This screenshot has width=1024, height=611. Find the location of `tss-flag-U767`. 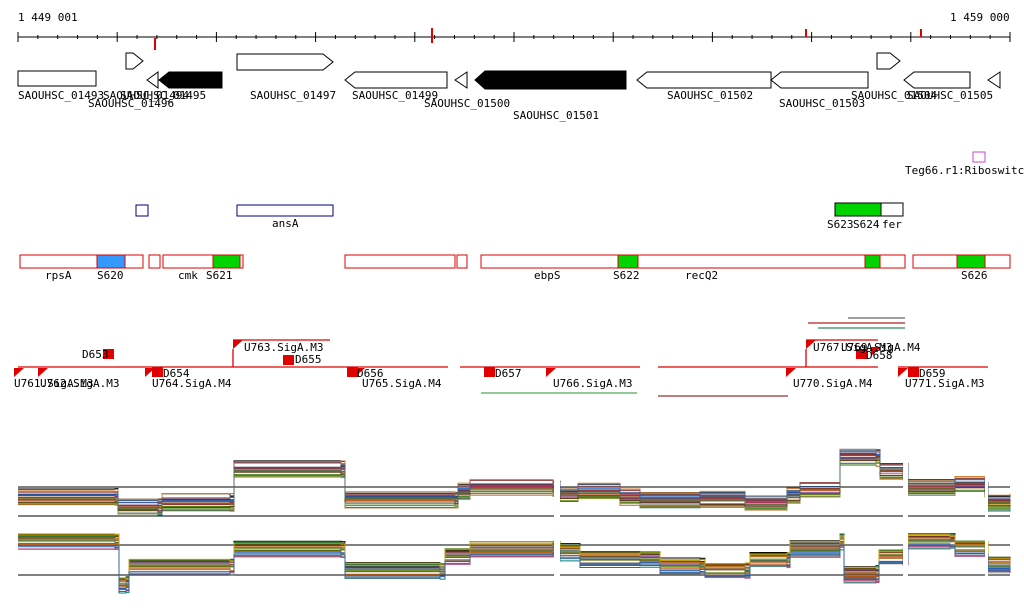

tss-flag-U767 is located at coordinates (811, 344).